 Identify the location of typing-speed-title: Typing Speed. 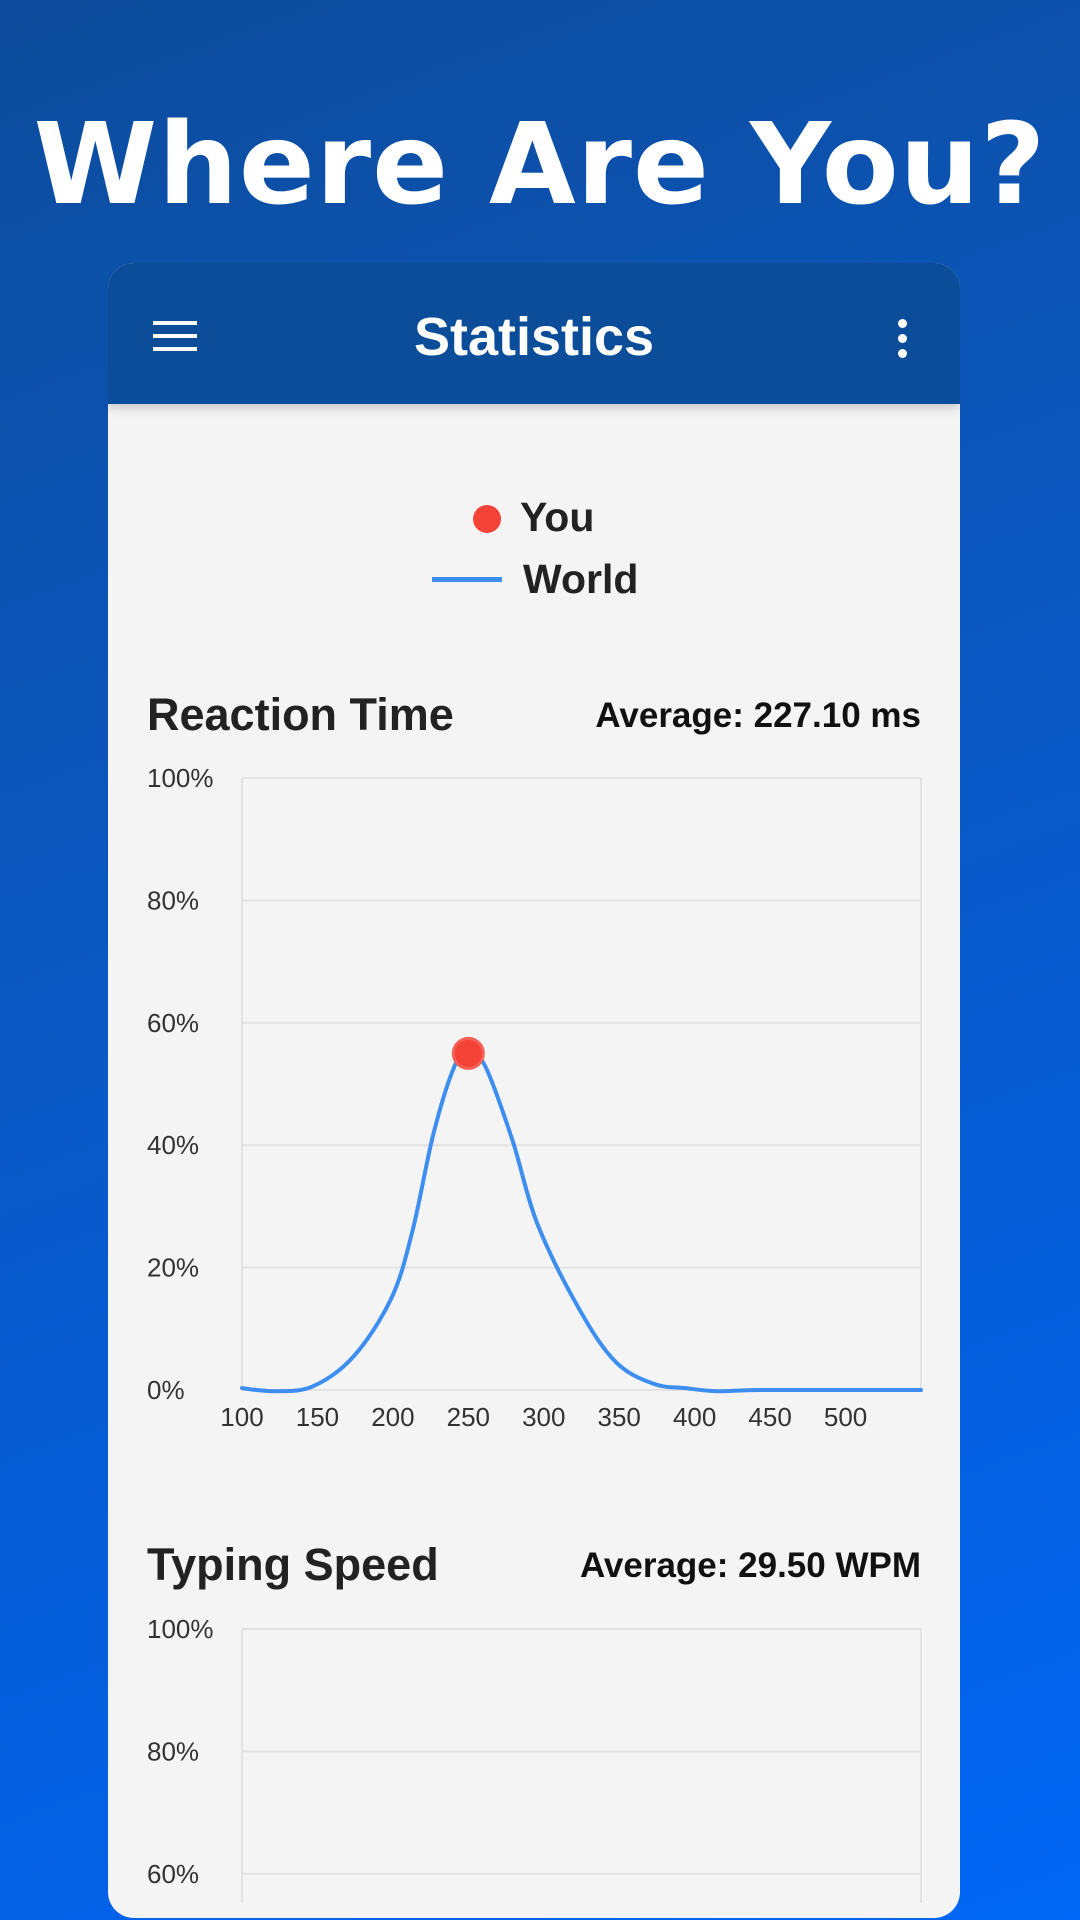
(293, 1564).